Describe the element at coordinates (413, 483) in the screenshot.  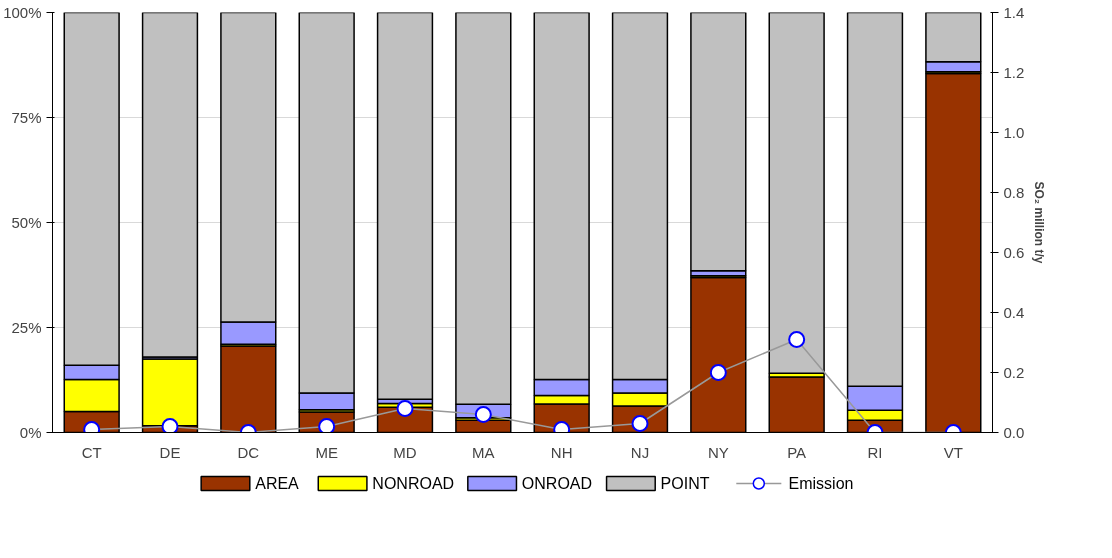
I see `legend-label: NONROAD` at that location.